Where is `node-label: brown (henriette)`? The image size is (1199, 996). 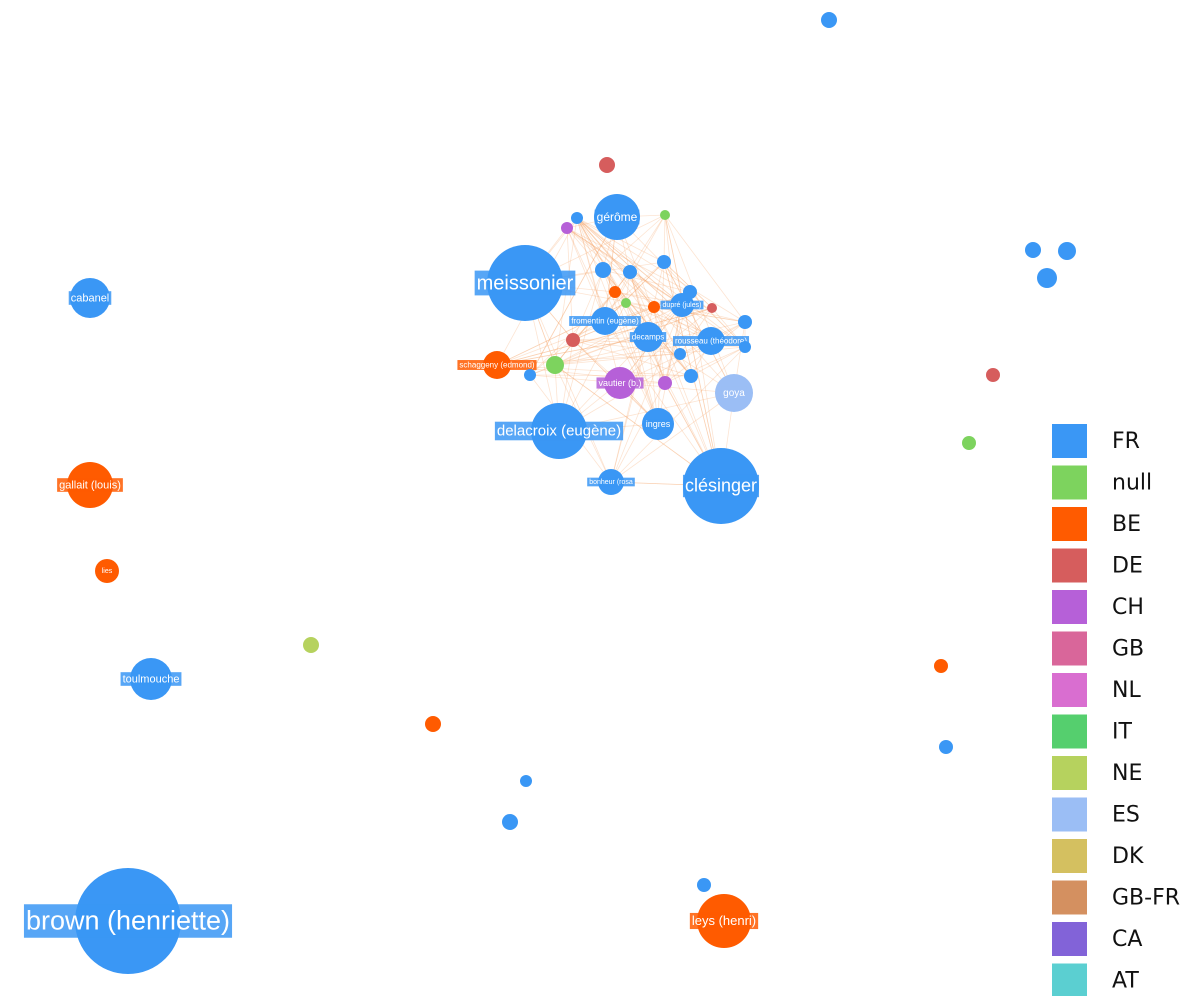 node-label: brown (henriette) is located at coordinates (128, 920).